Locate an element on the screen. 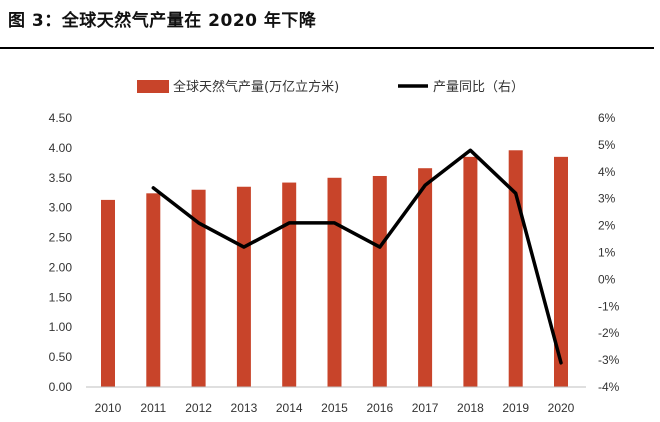  x-tick-label: 2010 is located at coordinates (108, 408).